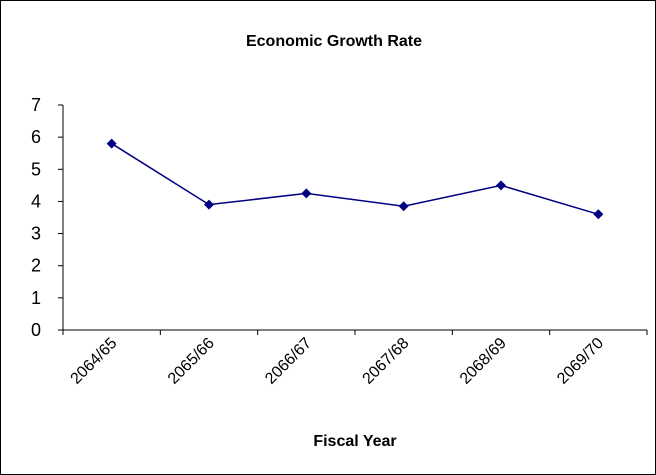  I want to click on chart-title: Economic Growth Rate, so click(334, 41).